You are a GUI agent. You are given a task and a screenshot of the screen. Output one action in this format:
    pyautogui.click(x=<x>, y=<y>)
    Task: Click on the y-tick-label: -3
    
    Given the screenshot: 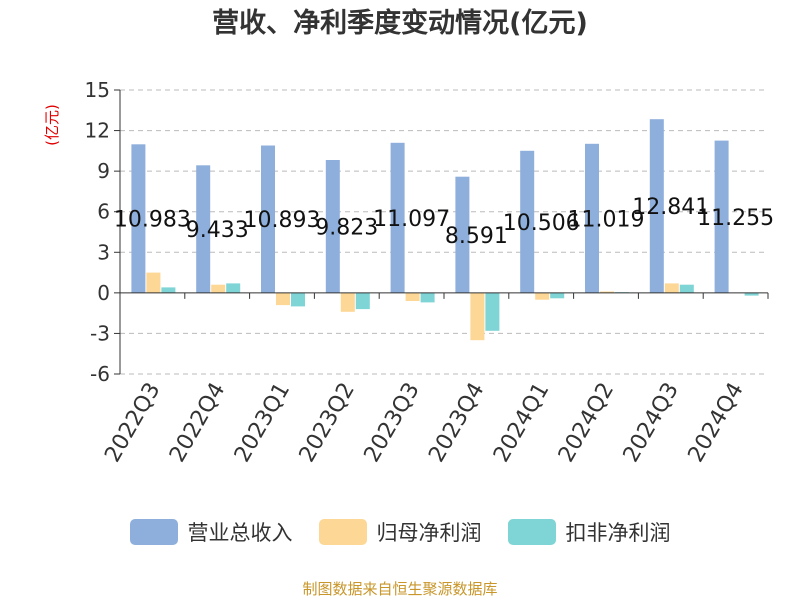 What is the action you would take?
    pyautogui.click(x=100, y=333)
    